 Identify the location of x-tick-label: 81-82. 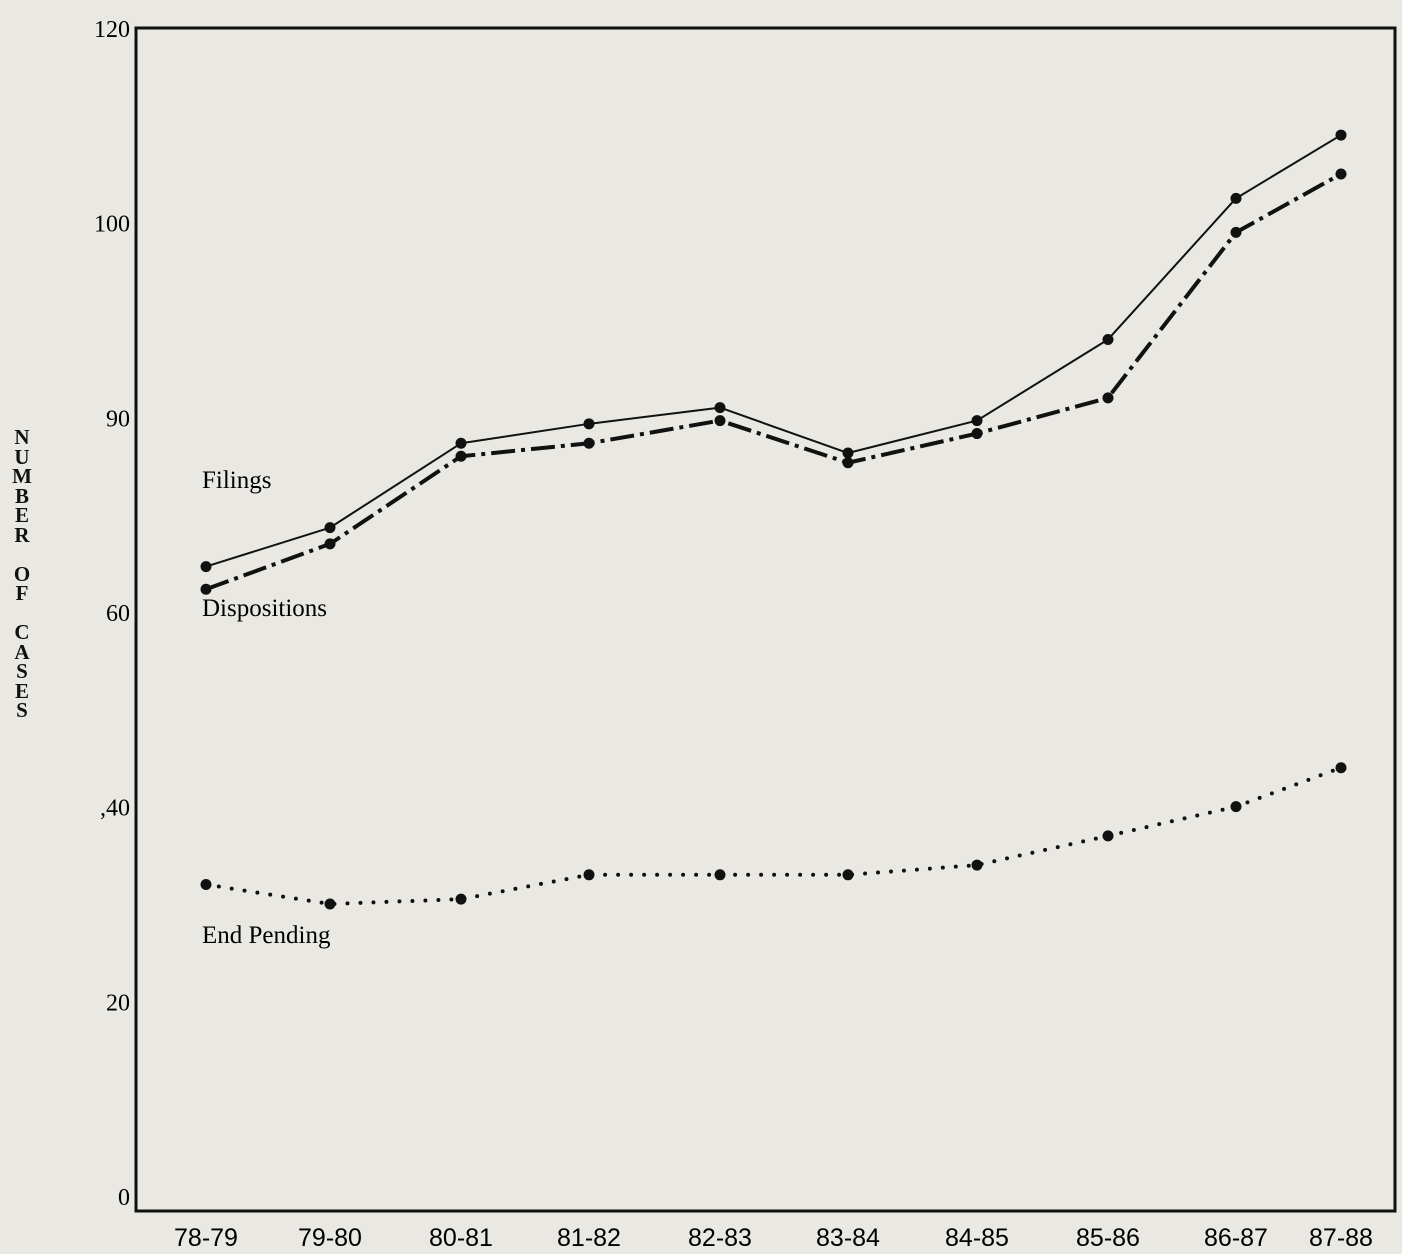
(589, 1238).